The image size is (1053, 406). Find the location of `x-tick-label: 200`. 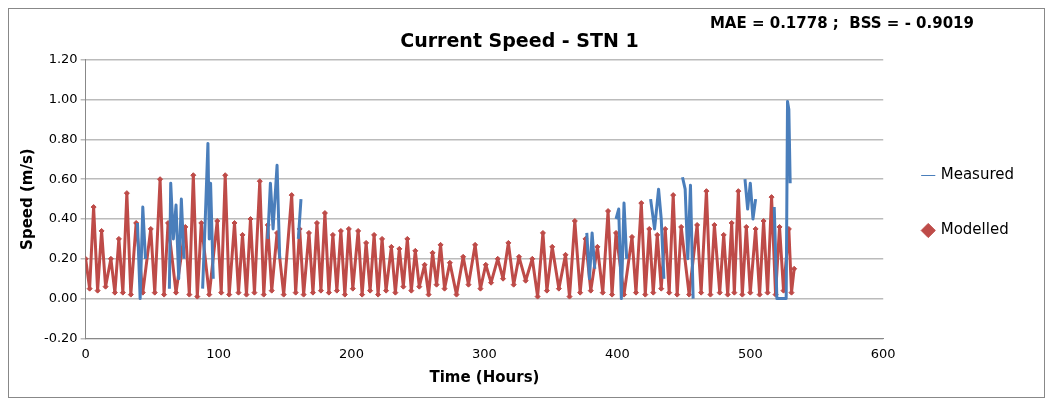

x-tick-label: 200 is located at coordinates (351, 353).